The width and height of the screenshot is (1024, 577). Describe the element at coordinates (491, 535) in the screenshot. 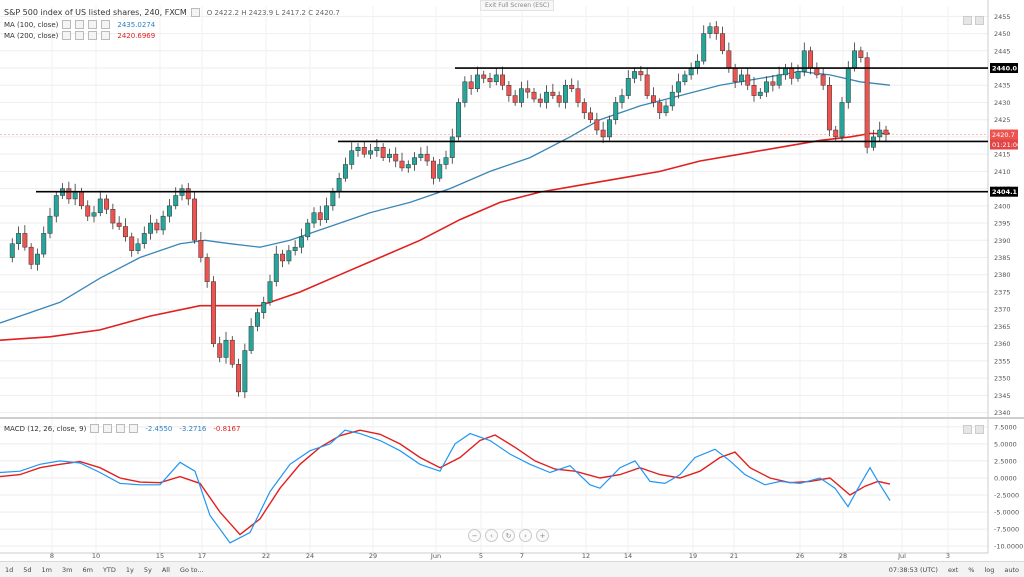

I see `scroll-left-icon: ‹` at that location.